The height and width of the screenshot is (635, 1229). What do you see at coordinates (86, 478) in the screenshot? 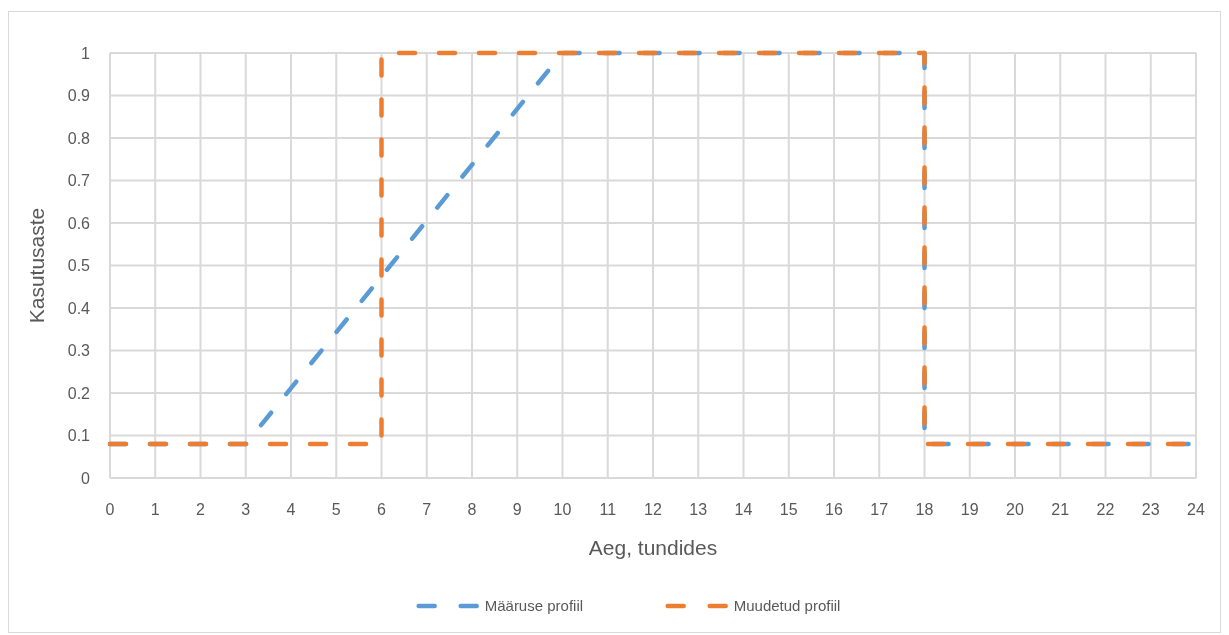
I see `y-tick-label: 0` at bounding box center [86, 478].